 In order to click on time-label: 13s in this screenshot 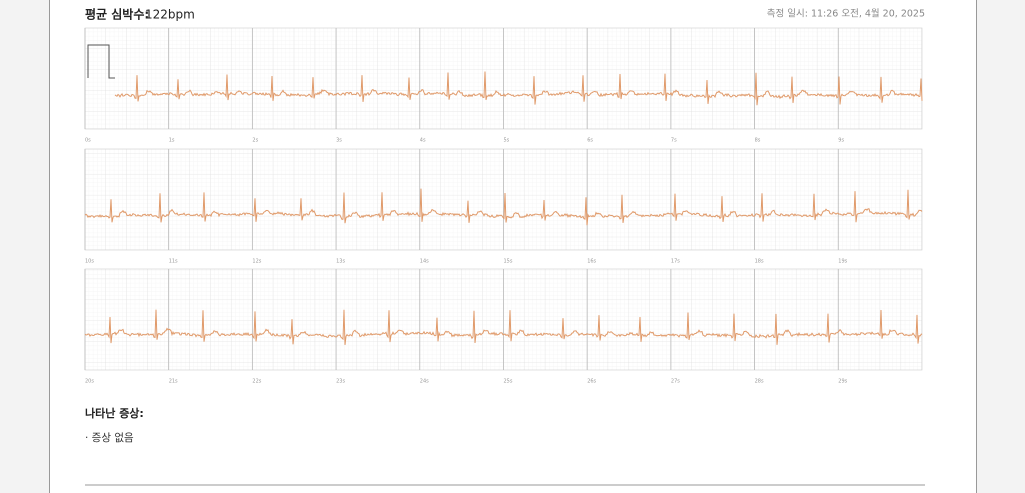, I will do `click(340, 262)`.